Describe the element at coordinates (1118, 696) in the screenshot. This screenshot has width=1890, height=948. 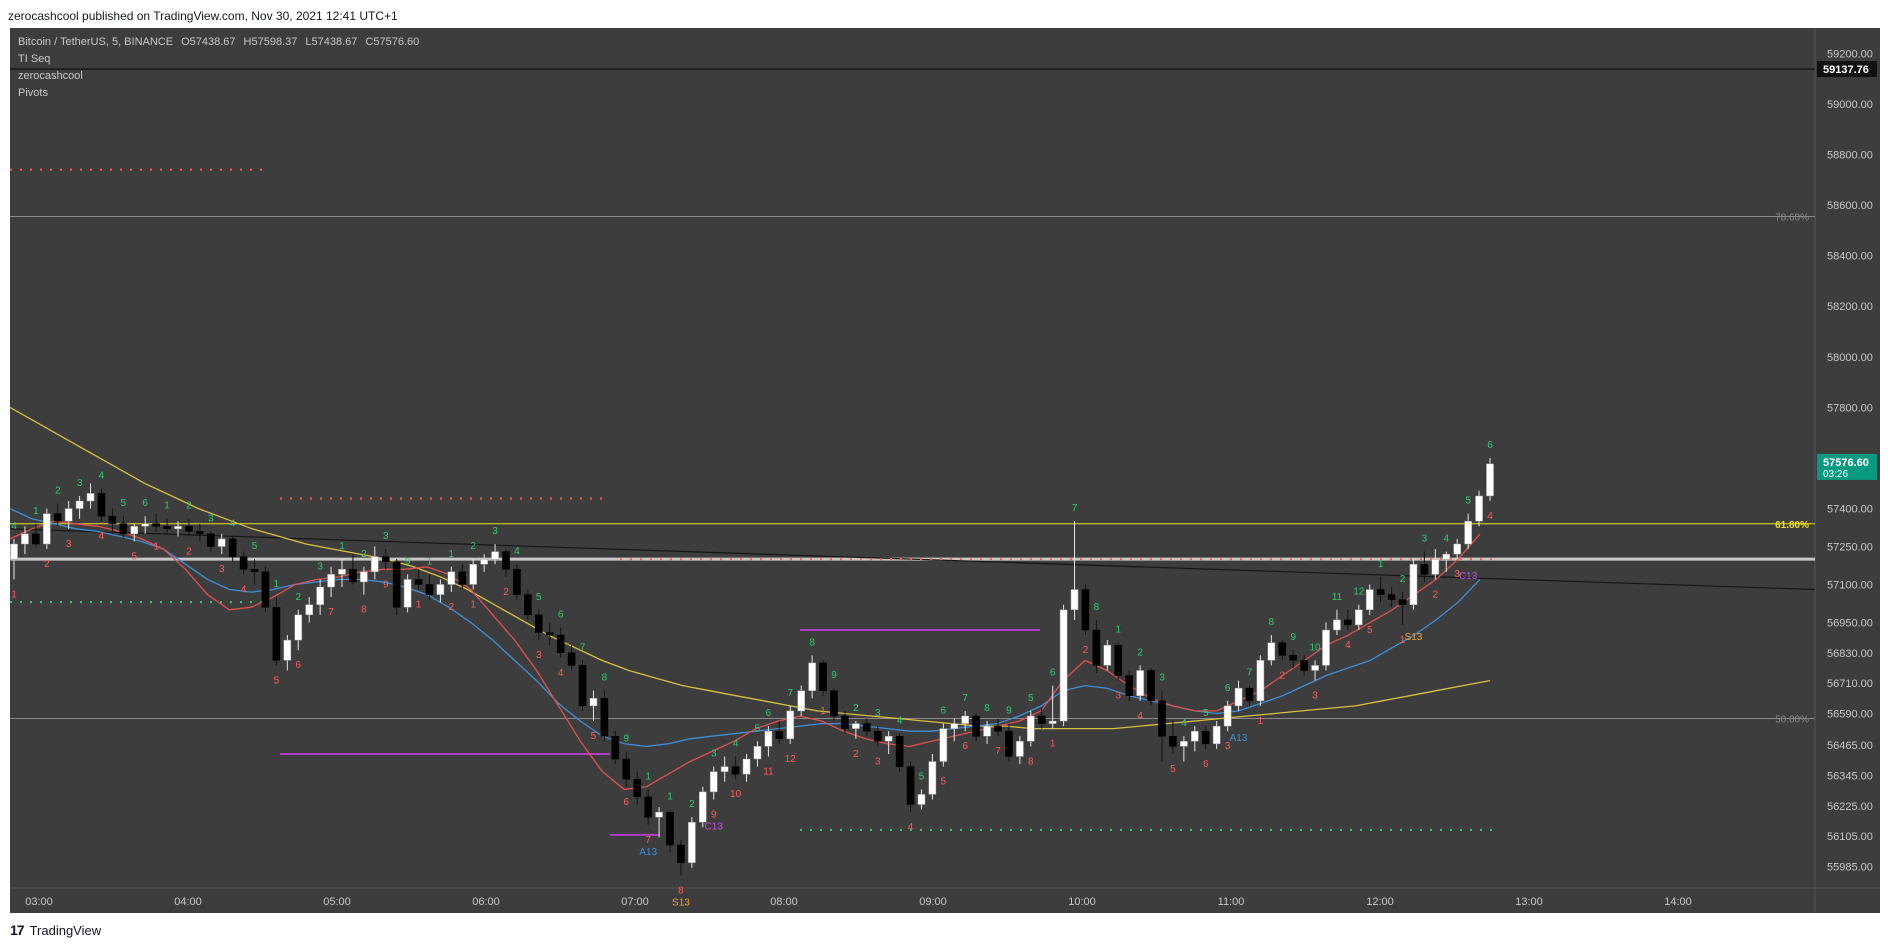
I see `seq-red-count: 3` at that location.